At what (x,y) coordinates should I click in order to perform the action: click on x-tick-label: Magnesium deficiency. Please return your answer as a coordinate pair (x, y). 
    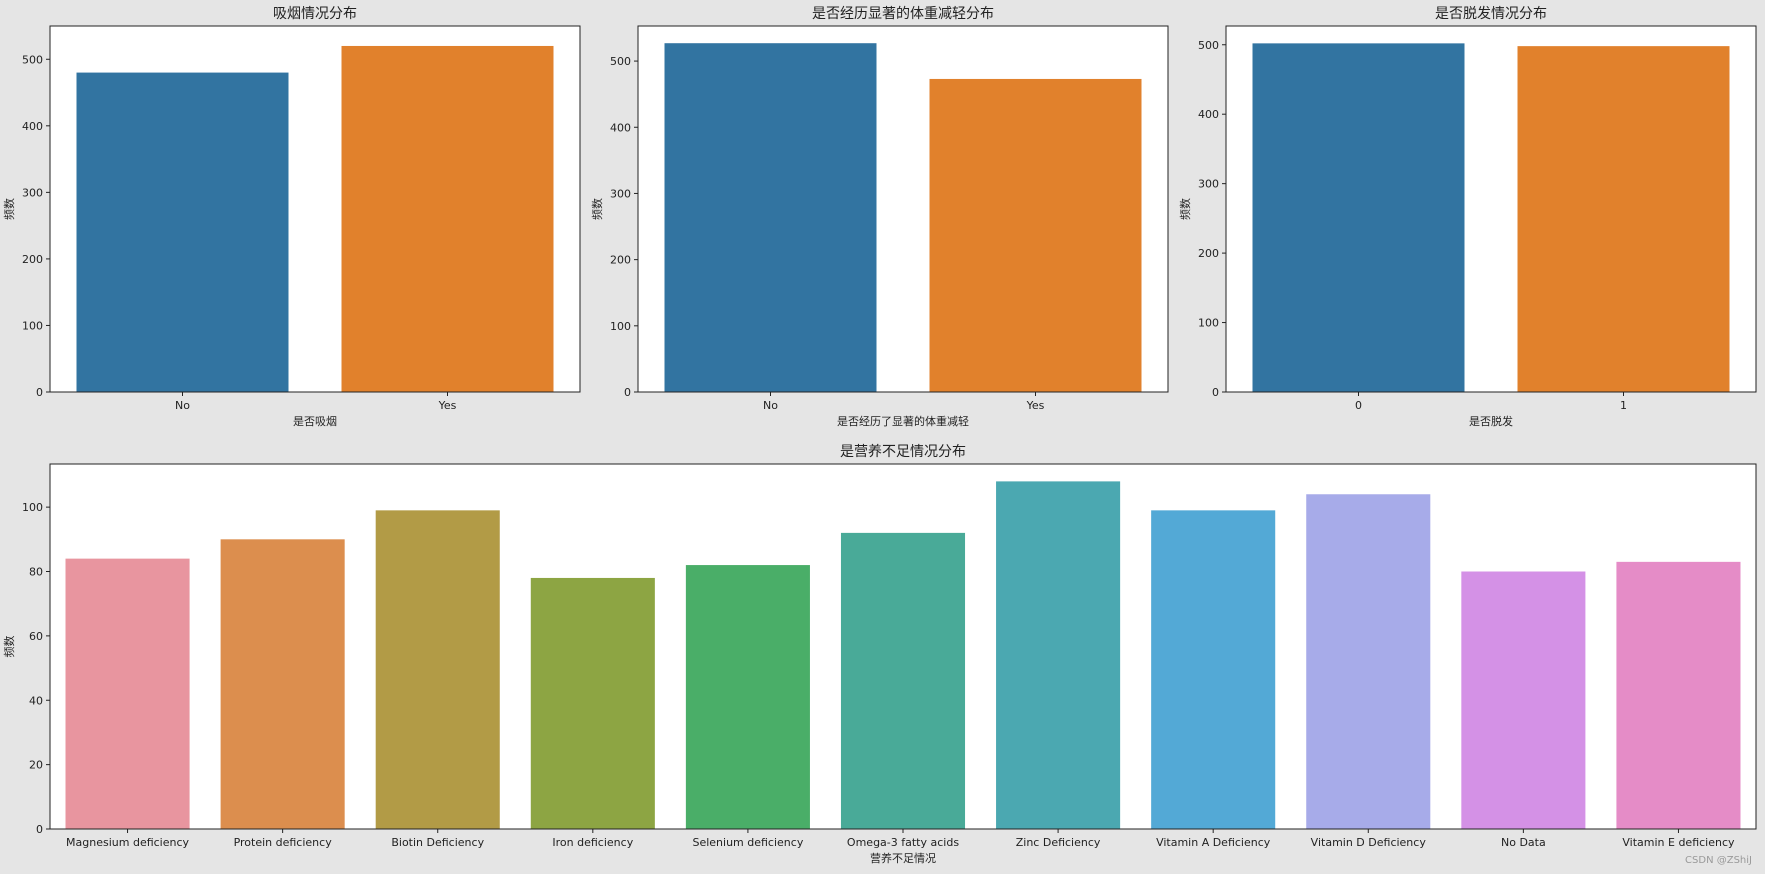
    Looking at the image, I should click on (127, 842).